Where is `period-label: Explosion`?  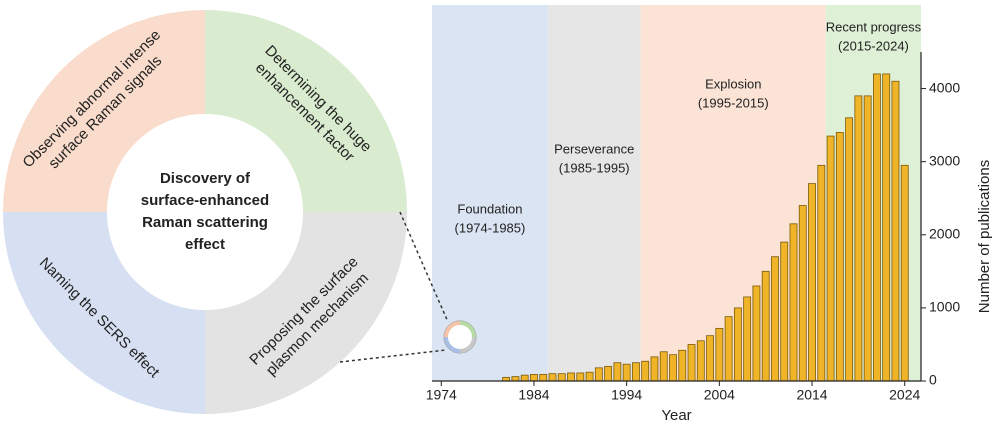 period-label: Explosion is located at coordinates (733, 83).